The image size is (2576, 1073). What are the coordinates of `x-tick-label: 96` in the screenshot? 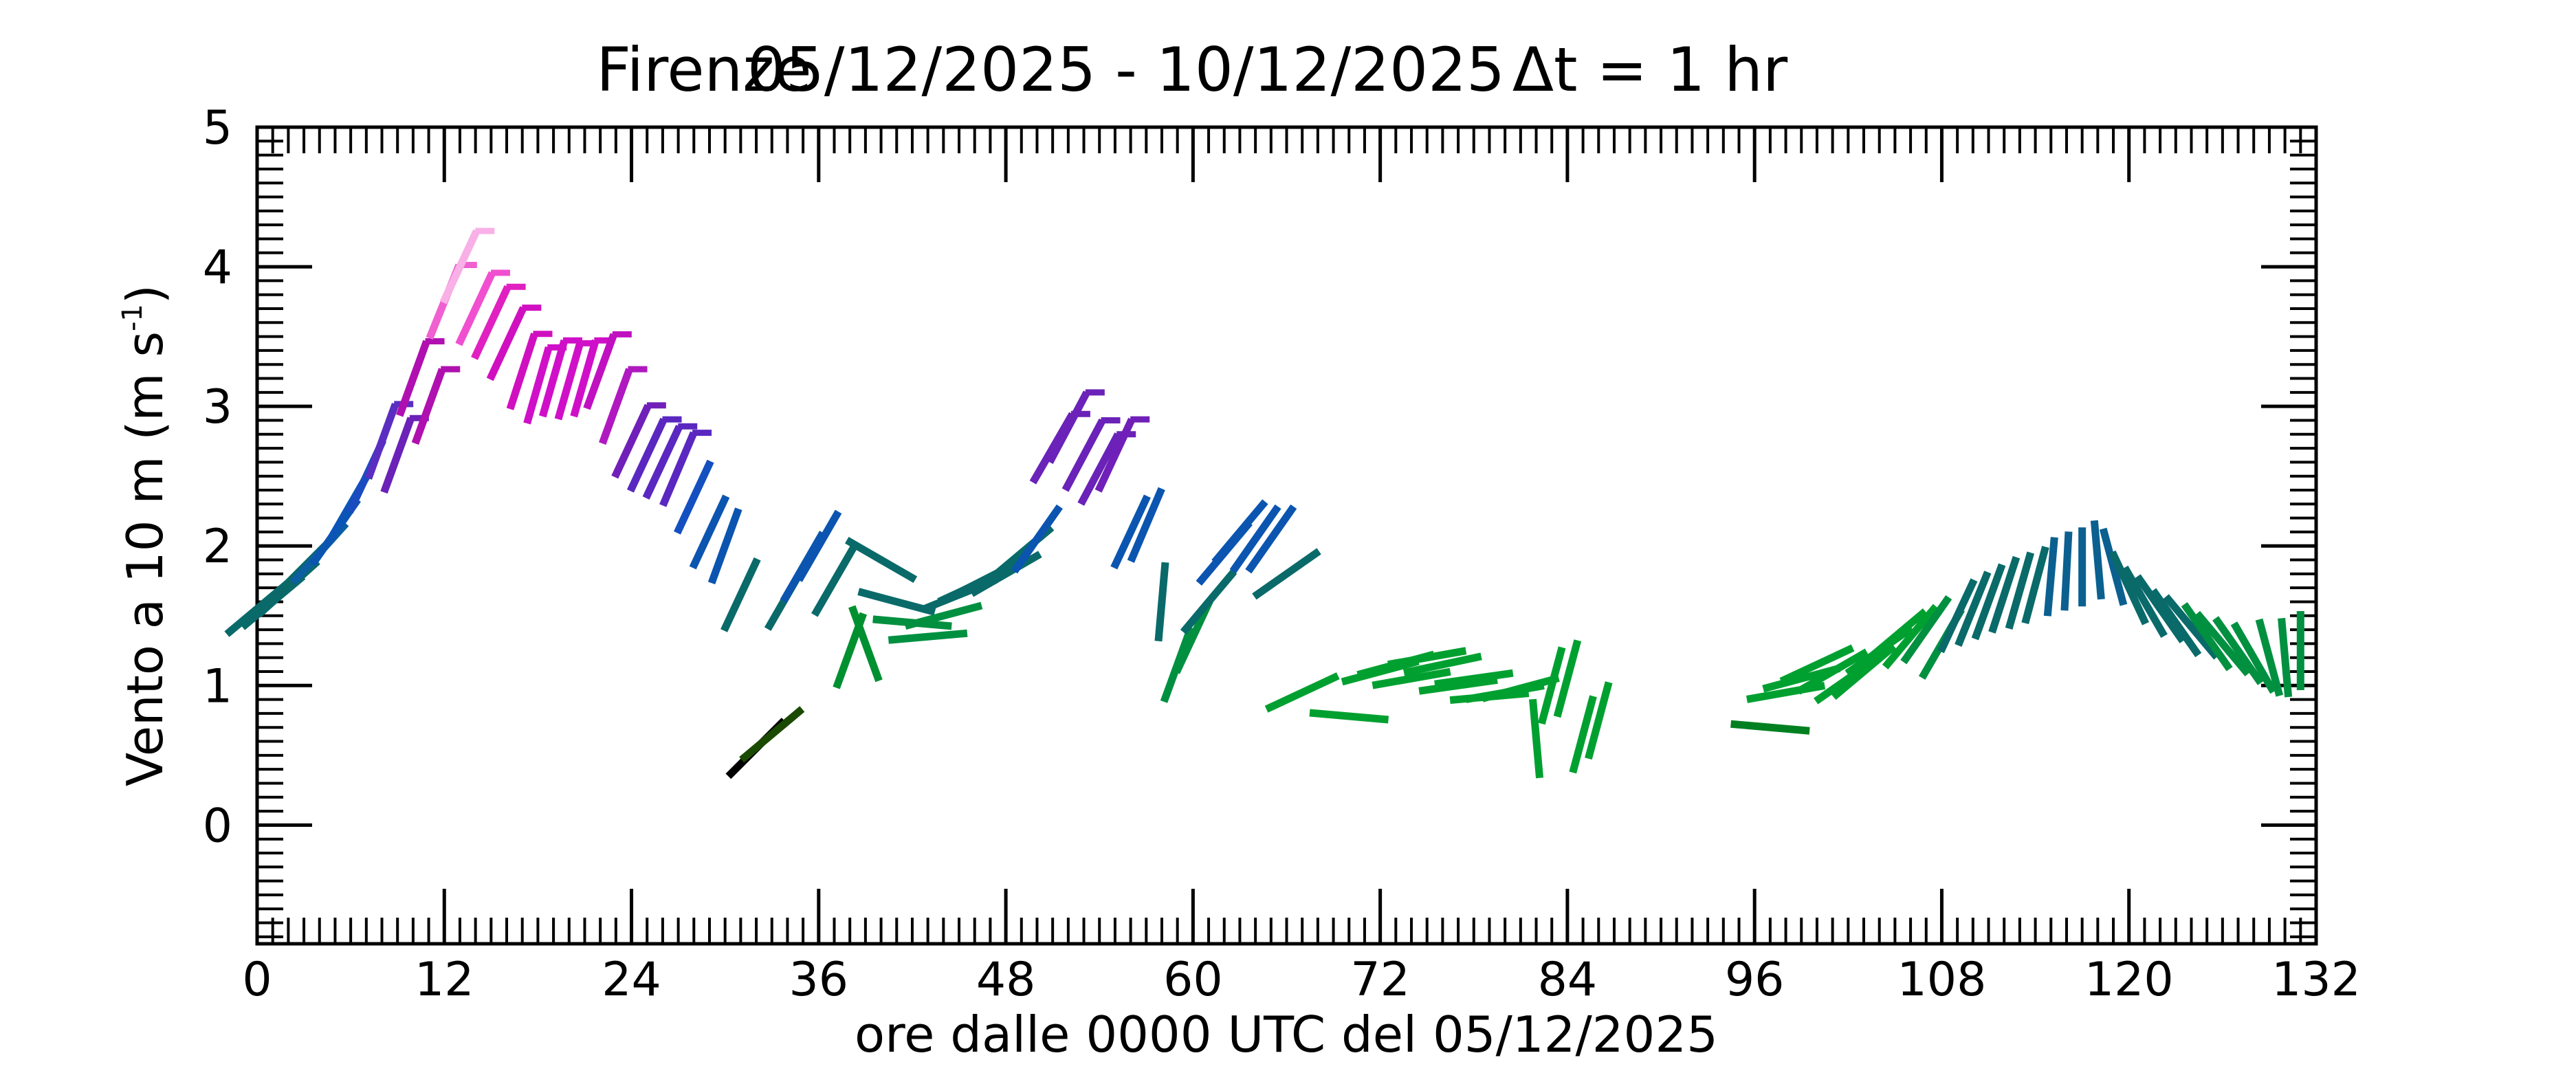 It's located at (1755, 980).